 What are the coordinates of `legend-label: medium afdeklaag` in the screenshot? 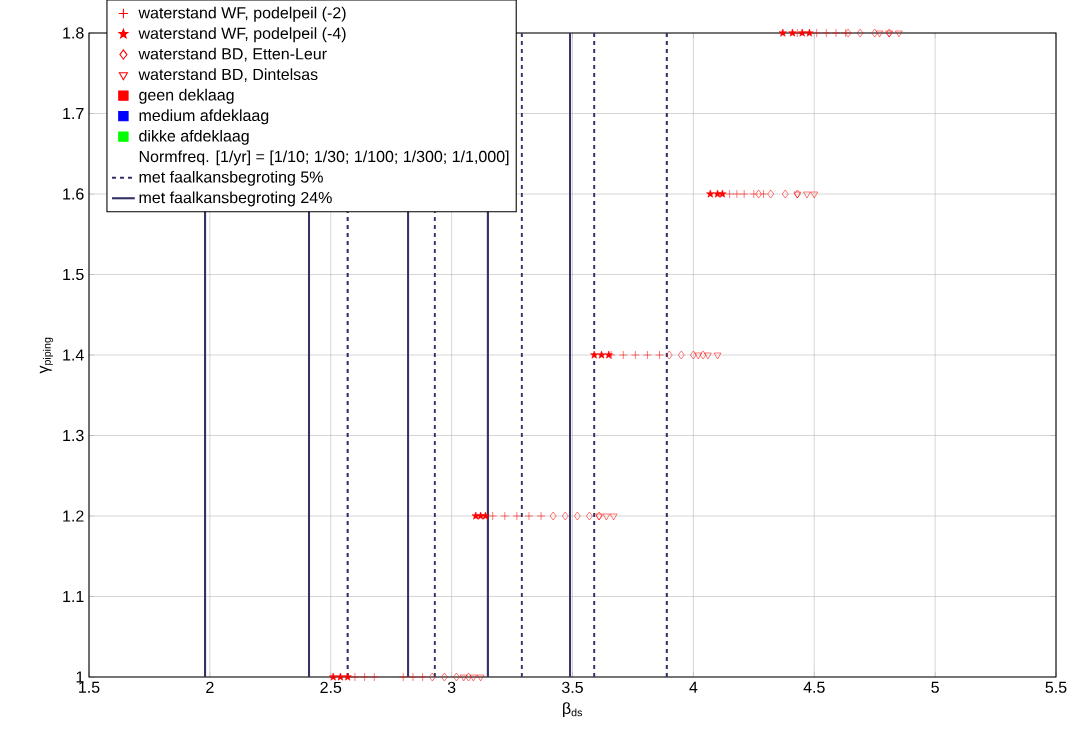 It's located at (204, 117).